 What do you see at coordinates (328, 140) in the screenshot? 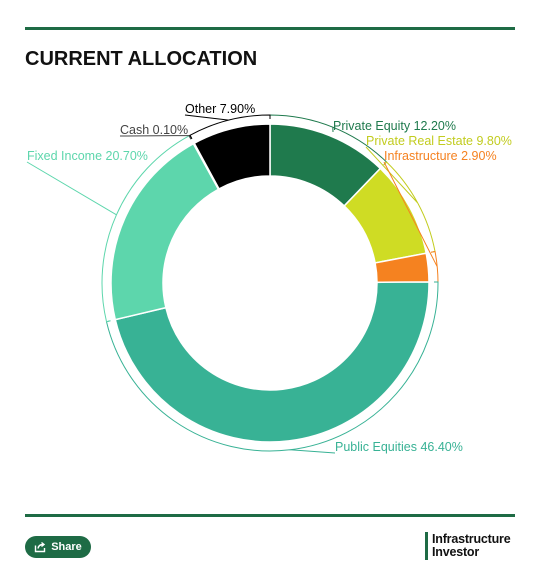
I see `connector-private-equity` at bounding box center [328, 140].